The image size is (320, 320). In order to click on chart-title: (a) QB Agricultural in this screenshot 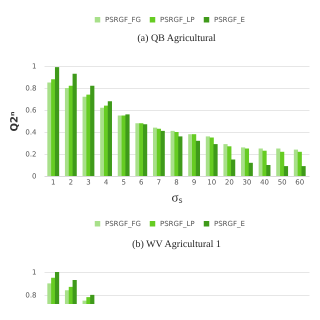, I will do `click(176, 38)`.